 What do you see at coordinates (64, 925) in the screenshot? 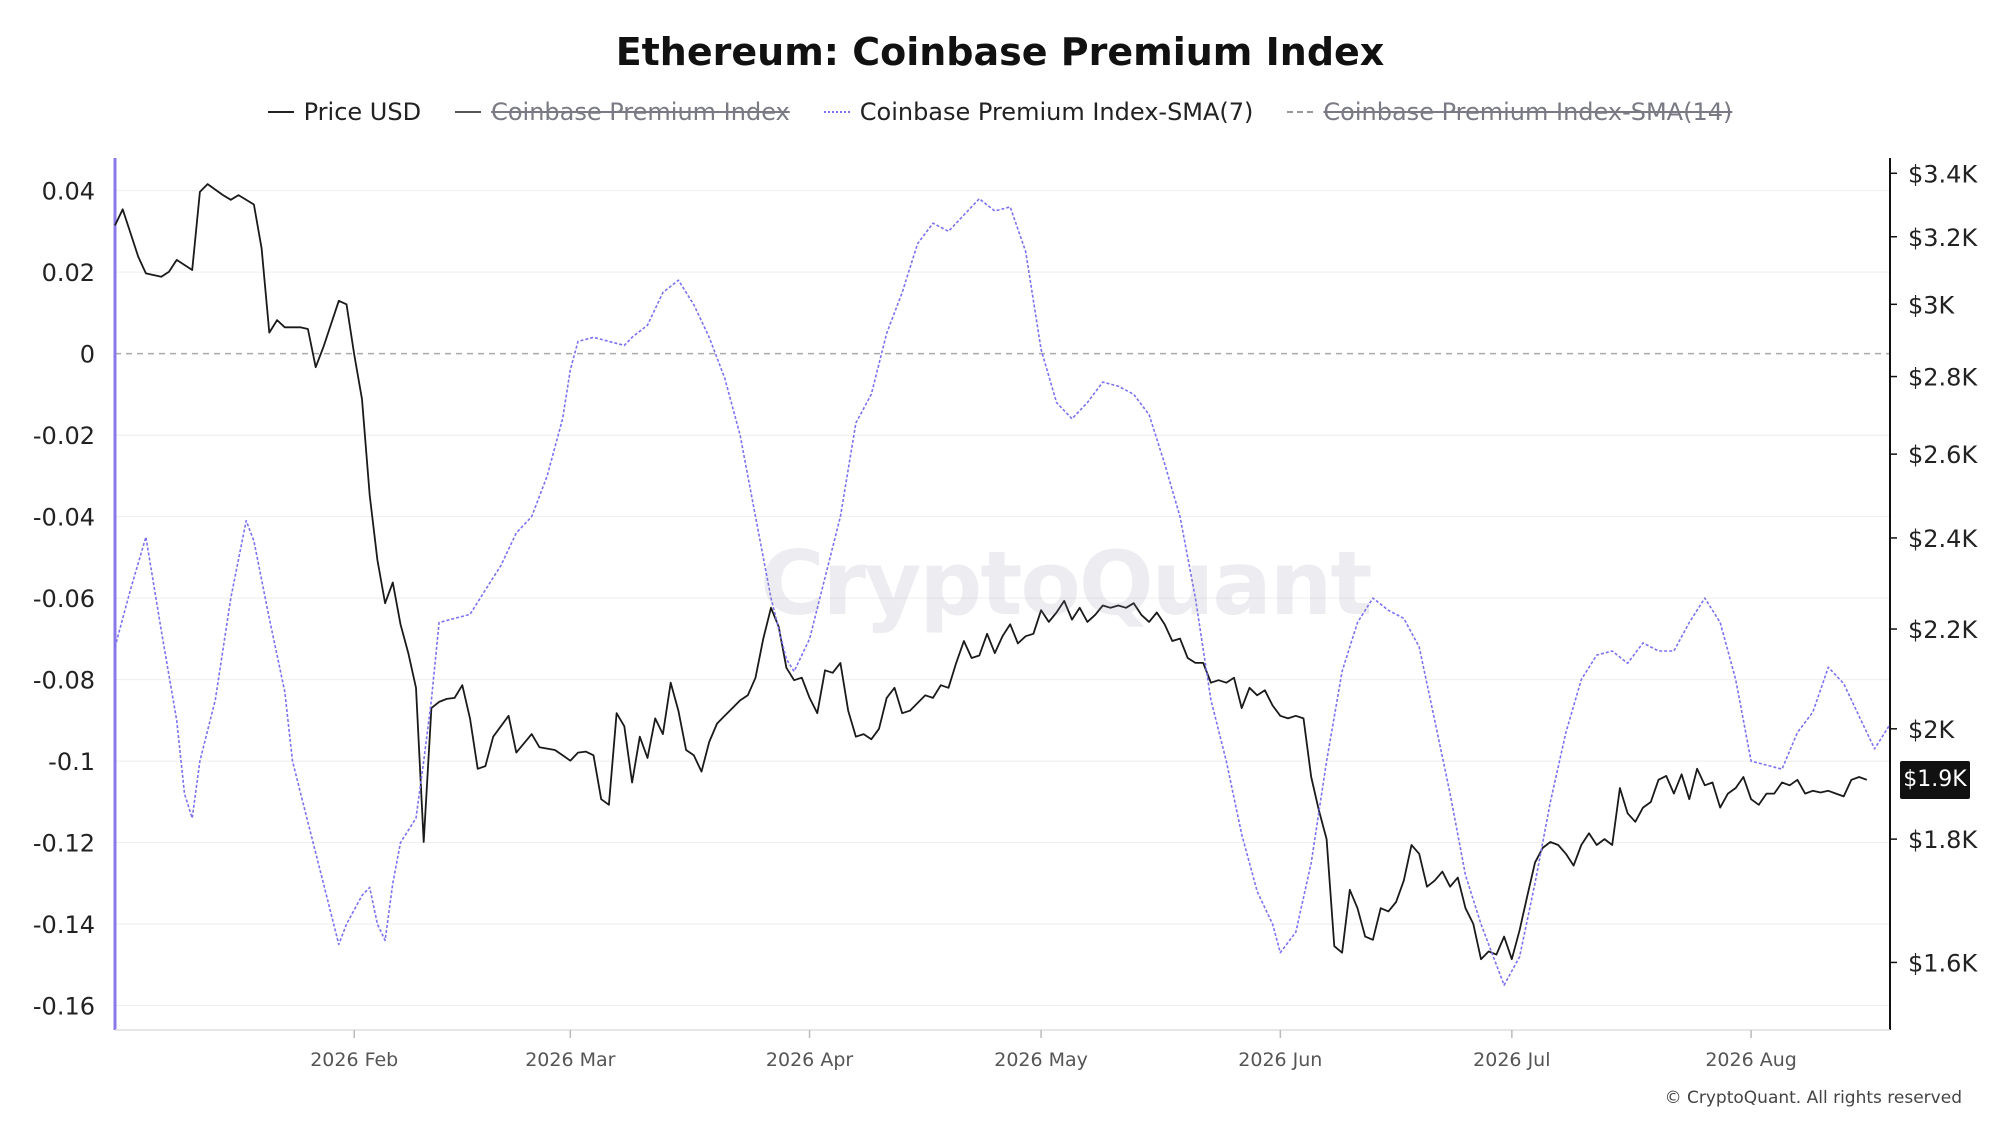
I see `y-left-tick-label: -0.14` at bounding box center [64, 925].